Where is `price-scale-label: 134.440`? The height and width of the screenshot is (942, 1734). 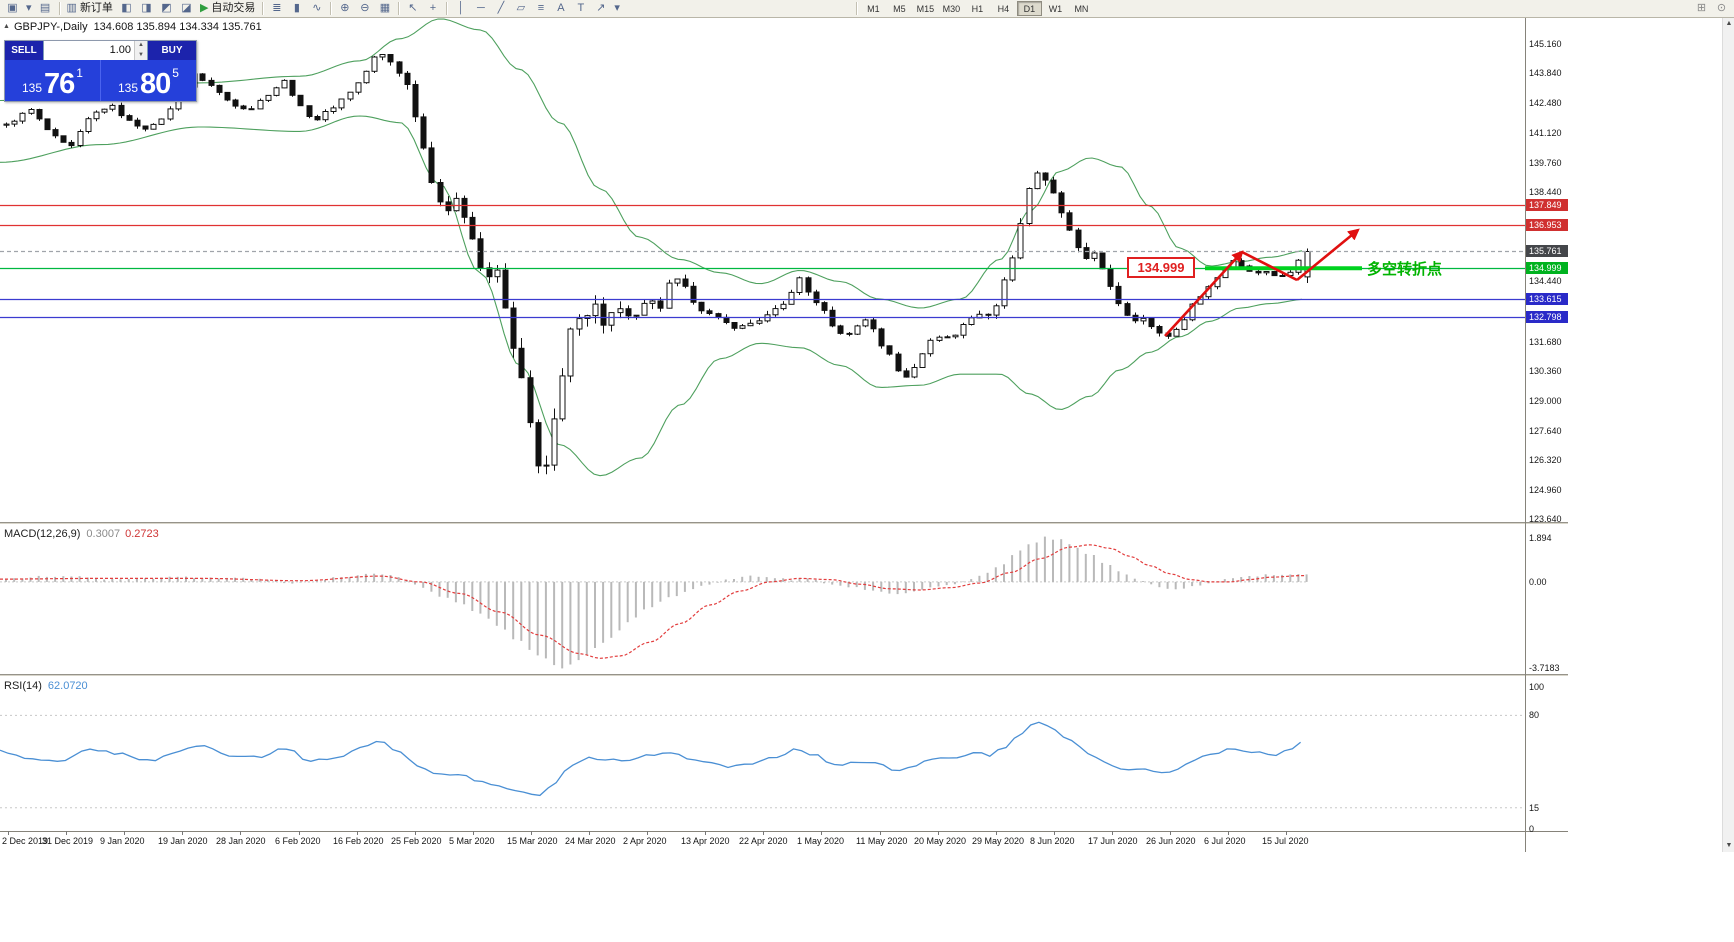
price-scale-label: 134.440 is located at coordinates (1545, 281).